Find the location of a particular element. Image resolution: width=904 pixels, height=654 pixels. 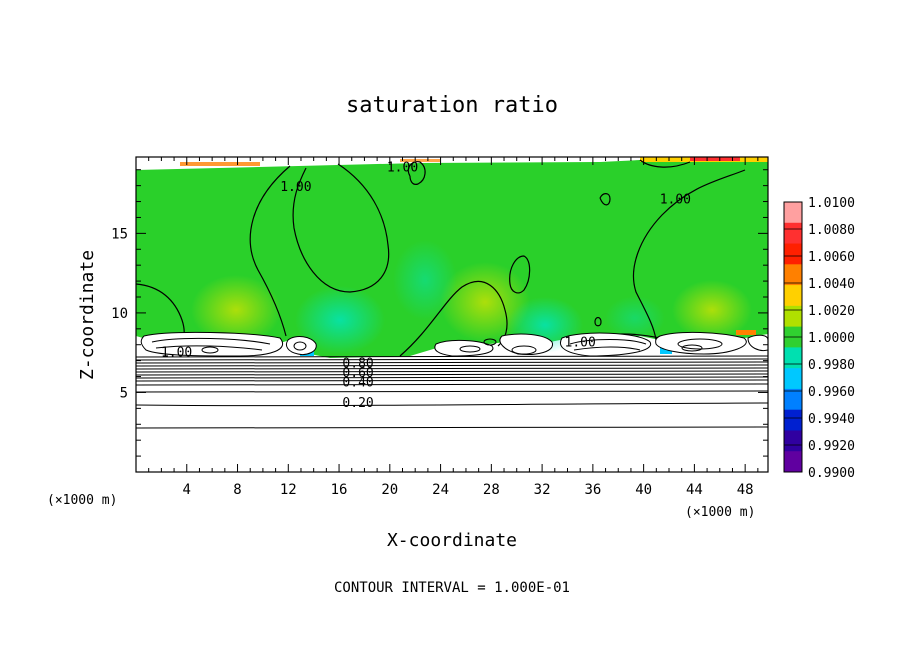

colorbar-label: 1.0080 is located at coordinates (831, 230).